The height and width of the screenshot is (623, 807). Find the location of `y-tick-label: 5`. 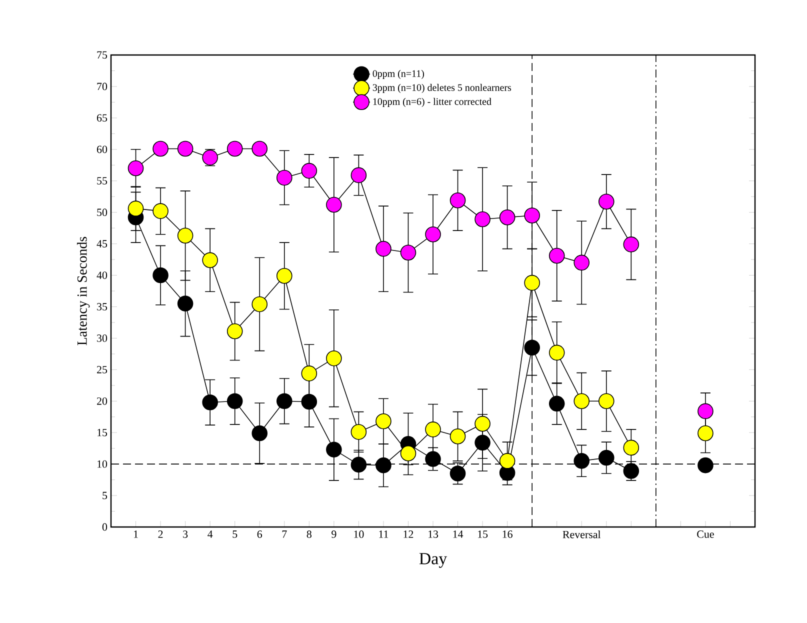

y-tick-label: 5 is located at coordinates (105, 496).